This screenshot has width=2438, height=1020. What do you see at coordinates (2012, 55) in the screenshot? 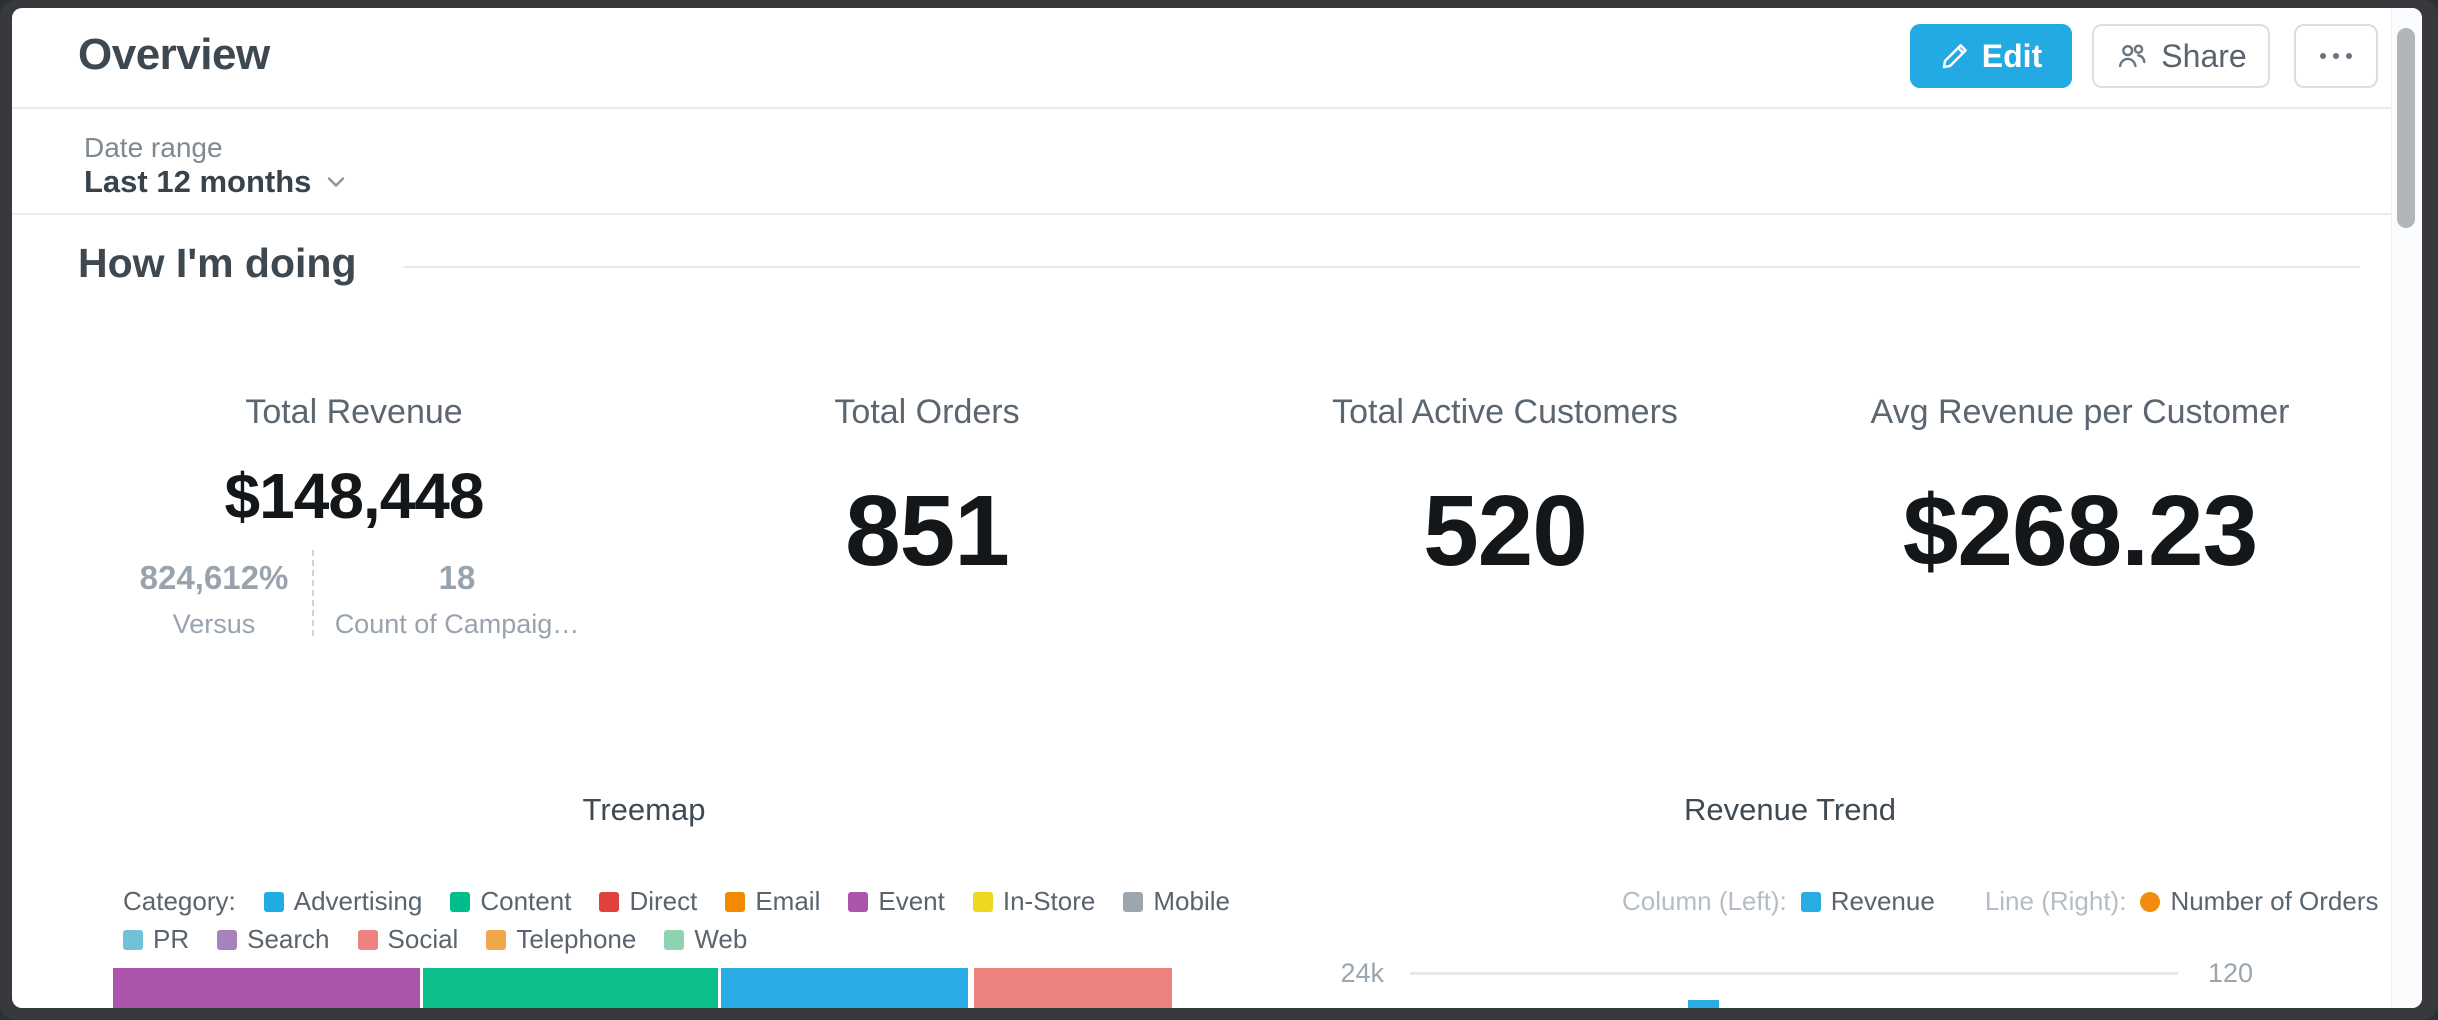
I see `edit-button-label: Edit` at bounding box center [2012, 55].